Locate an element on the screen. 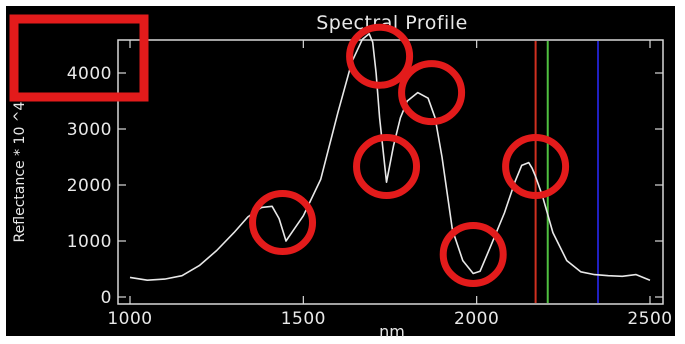  x-tick-label: 1500 is located at coordinates (303, 319).